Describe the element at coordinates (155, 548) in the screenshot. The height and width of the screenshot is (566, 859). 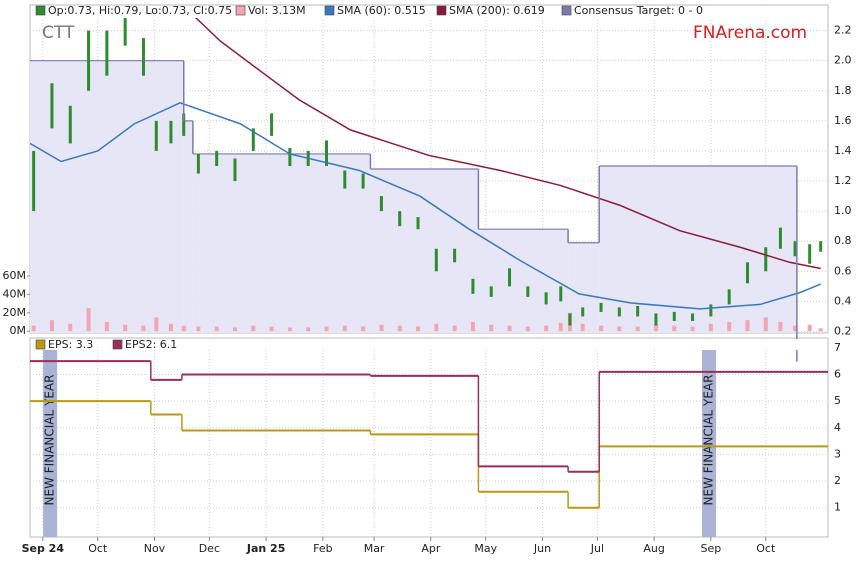
I see `x-tick-label: Nov` at that location.